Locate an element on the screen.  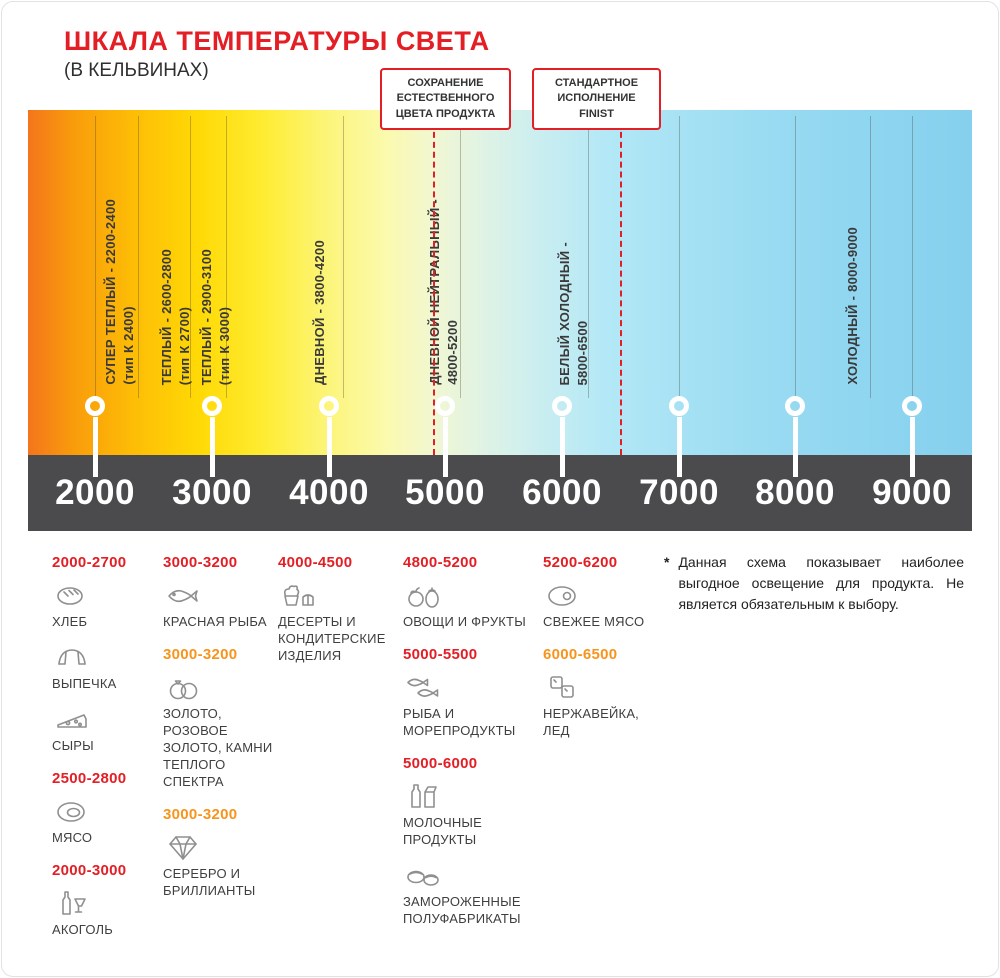
food-column-3: 4000-4500 ДЕСЕРТЫ И КОНДИТЕРСКИЕ ИЗДЕЛИЯ is located at coordinates (339, 614).